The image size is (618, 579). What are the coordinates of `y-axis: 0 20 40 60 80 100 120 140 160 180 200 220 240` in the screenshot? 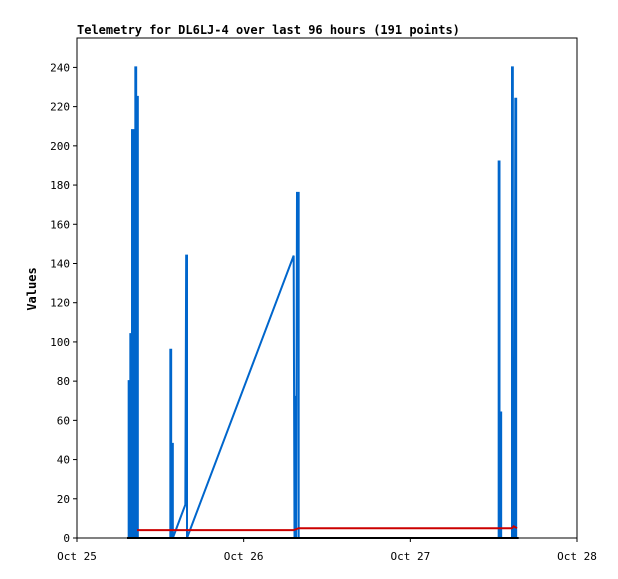 It's located at (63, 303).